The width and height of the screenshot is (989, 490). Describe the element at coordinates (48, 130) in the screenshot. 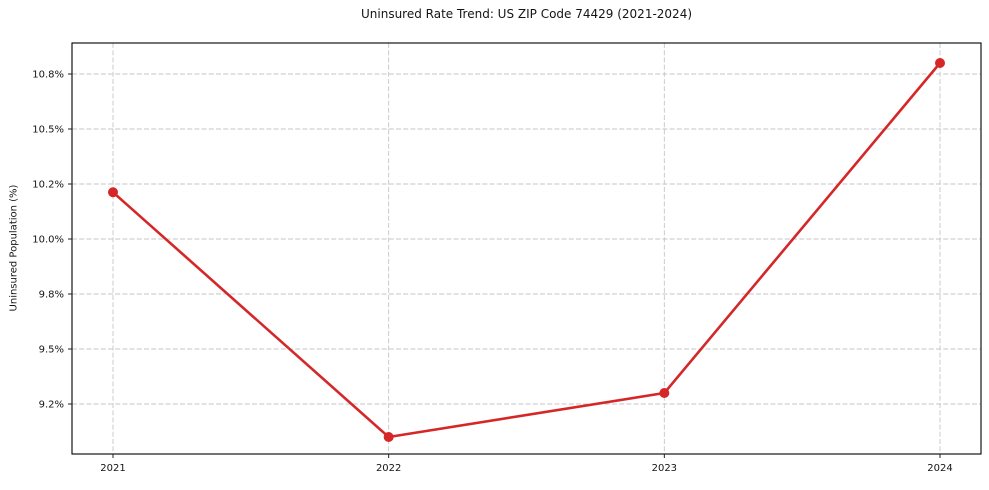

I see `y-tick-label: 10.5%` at that location.